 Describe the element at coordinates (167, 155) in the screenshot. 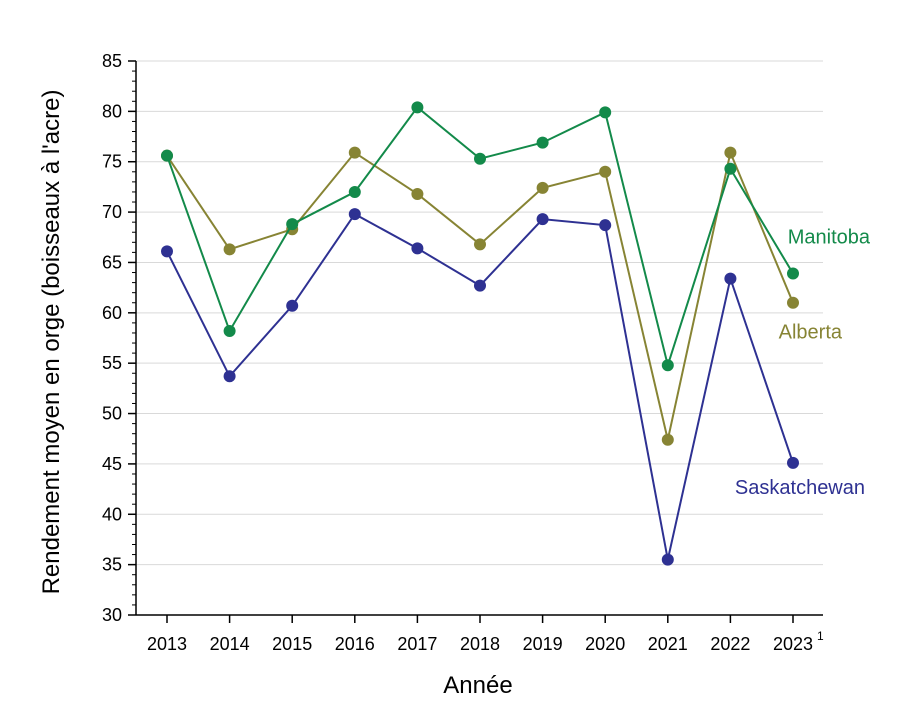

I see `data-point-manitoba-2013` at that location.